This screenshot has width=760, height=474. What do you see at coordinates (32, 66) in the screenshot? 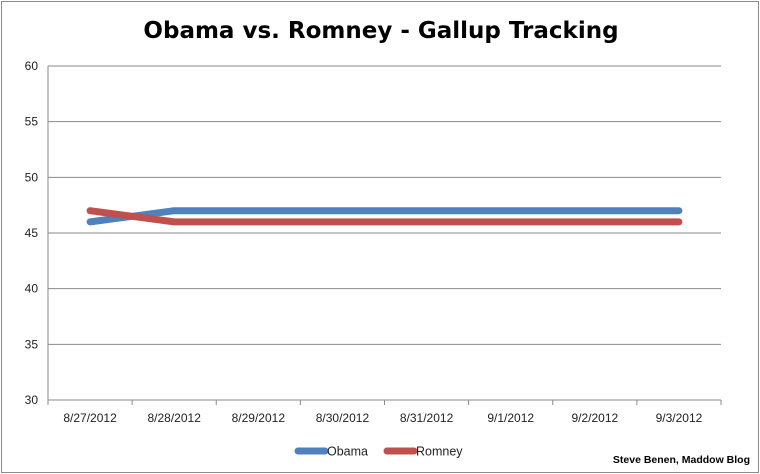
I see `y-tick-label: 60` at bounding box center [32, 66].